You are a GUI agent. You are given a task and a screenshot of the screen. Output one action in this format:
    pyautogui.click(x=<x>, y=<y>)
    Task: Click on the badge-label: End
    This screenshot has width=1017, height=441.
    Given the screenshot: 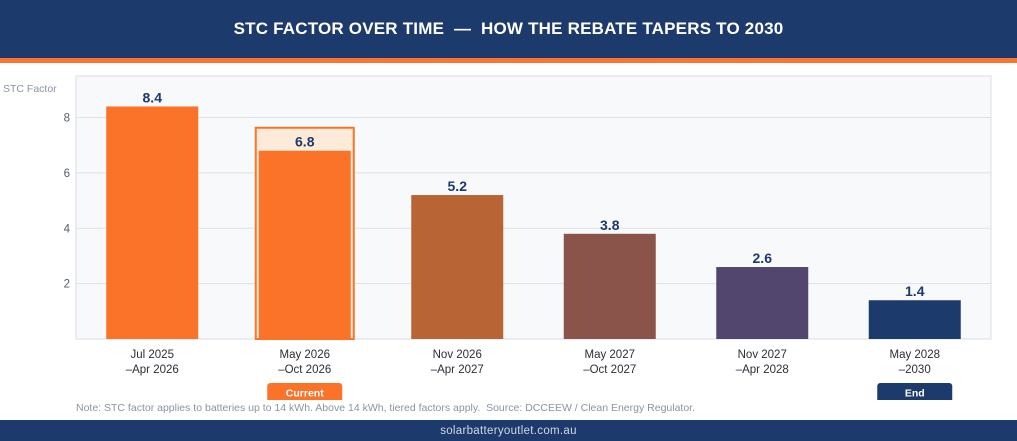 What is the action you would take?
    pyautogui.click(x=915, y=394)
    